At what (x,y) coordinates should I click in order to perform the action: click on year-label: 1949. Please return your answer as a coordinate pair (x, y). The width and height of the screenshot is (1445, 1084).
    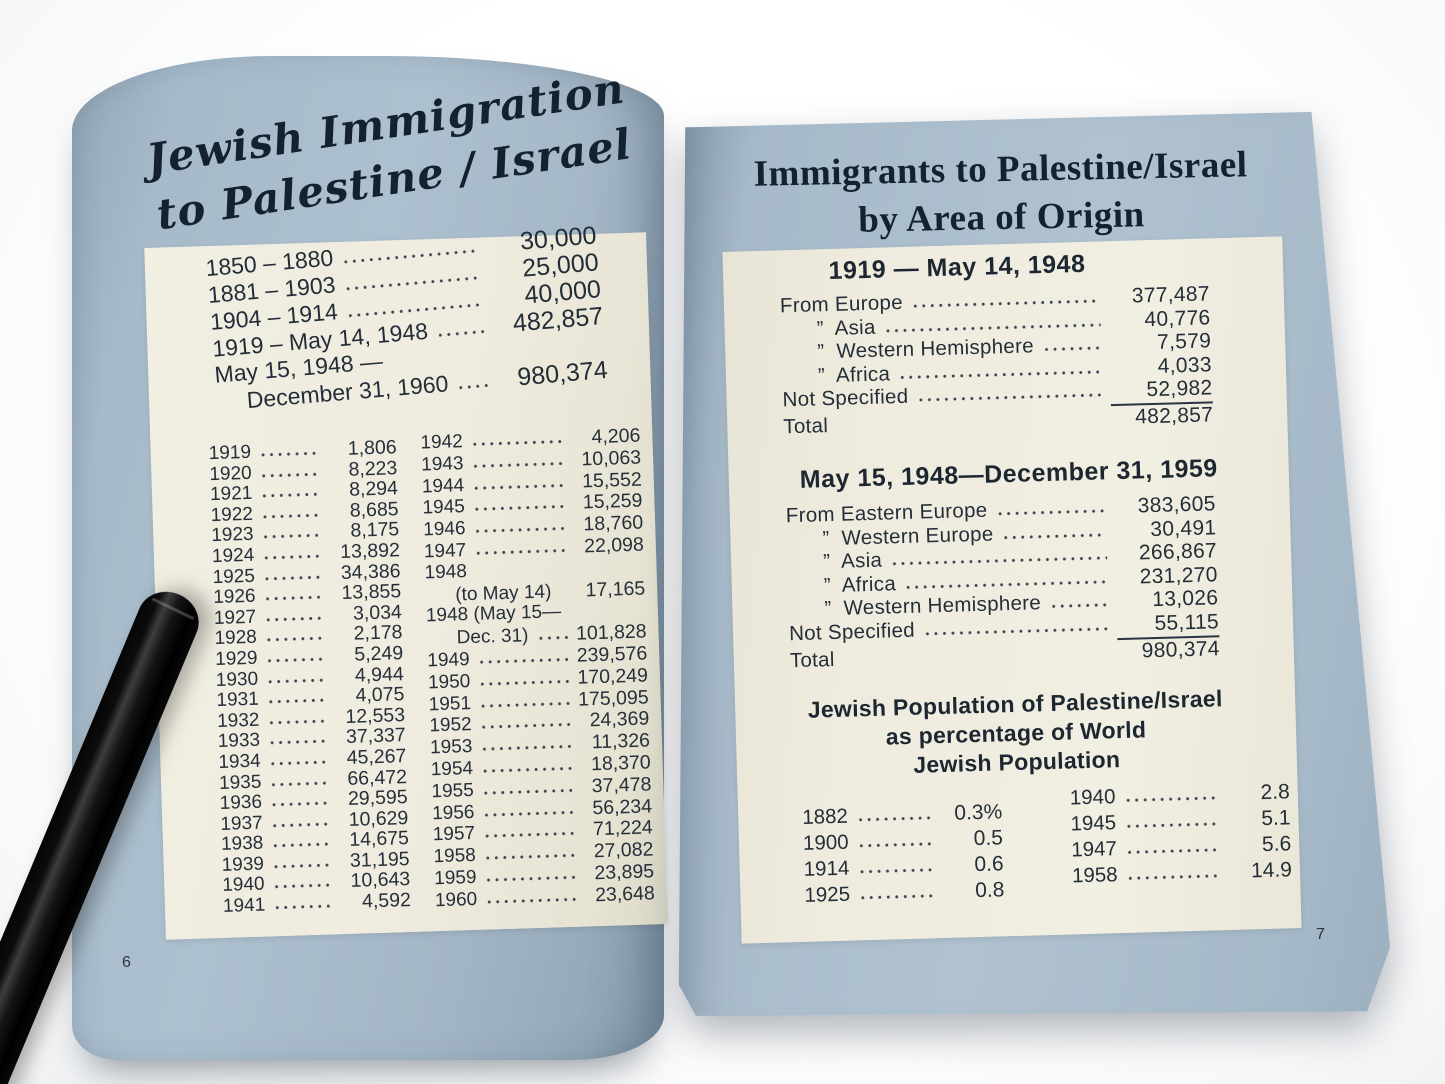
    Looking at the image, I should click on (448, 660).